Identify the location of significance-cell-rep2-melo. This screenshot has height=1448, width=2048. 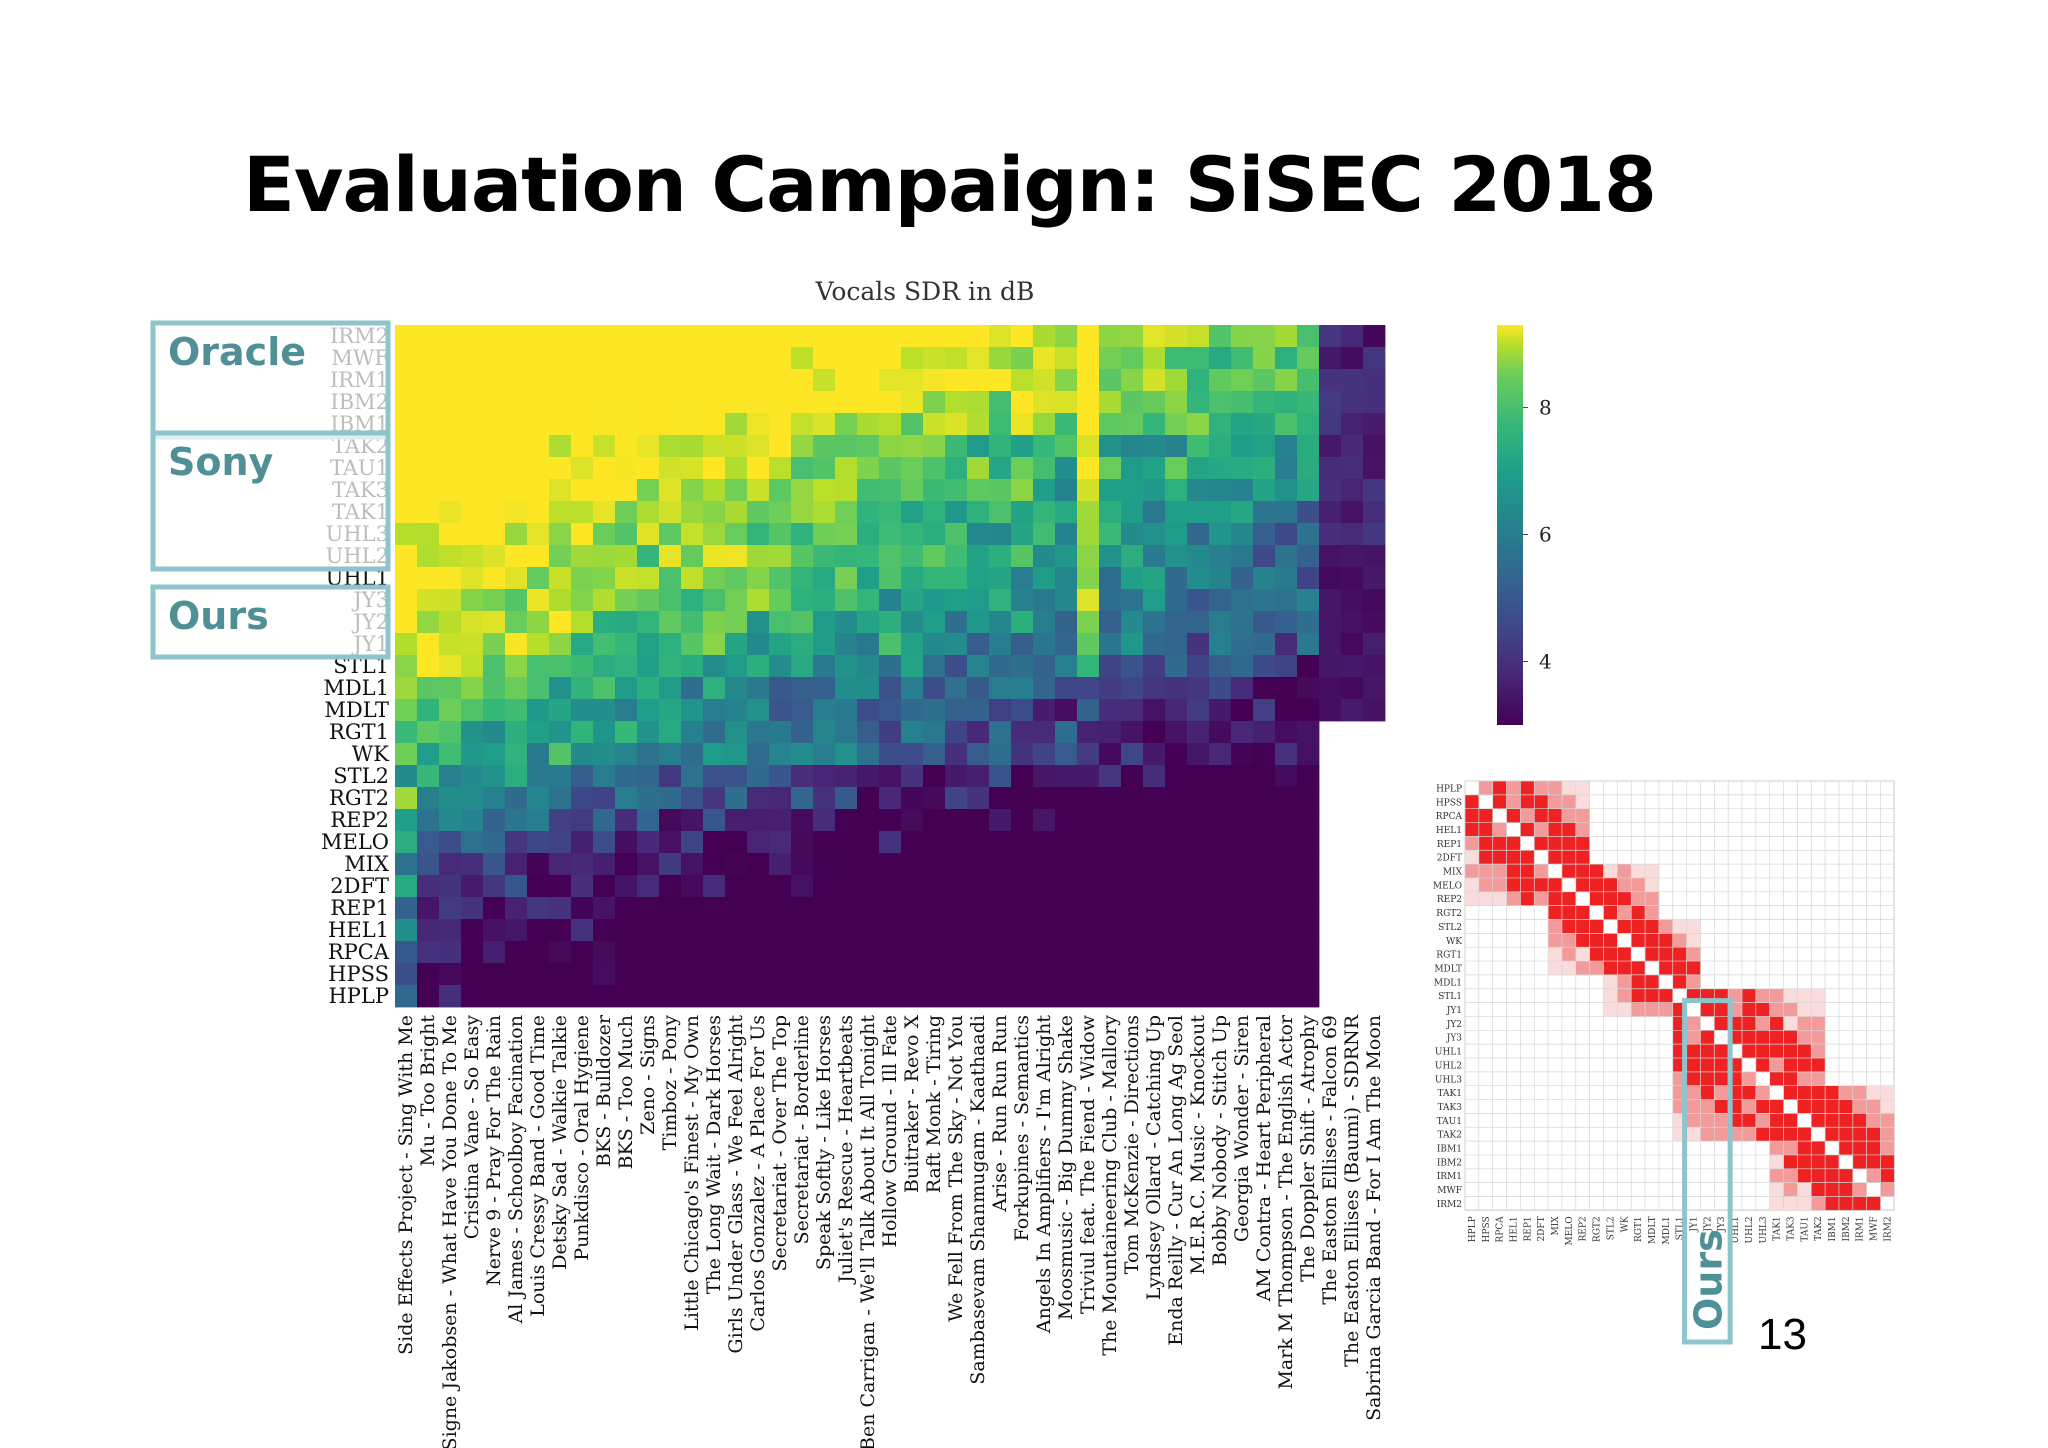
(1569, 898).